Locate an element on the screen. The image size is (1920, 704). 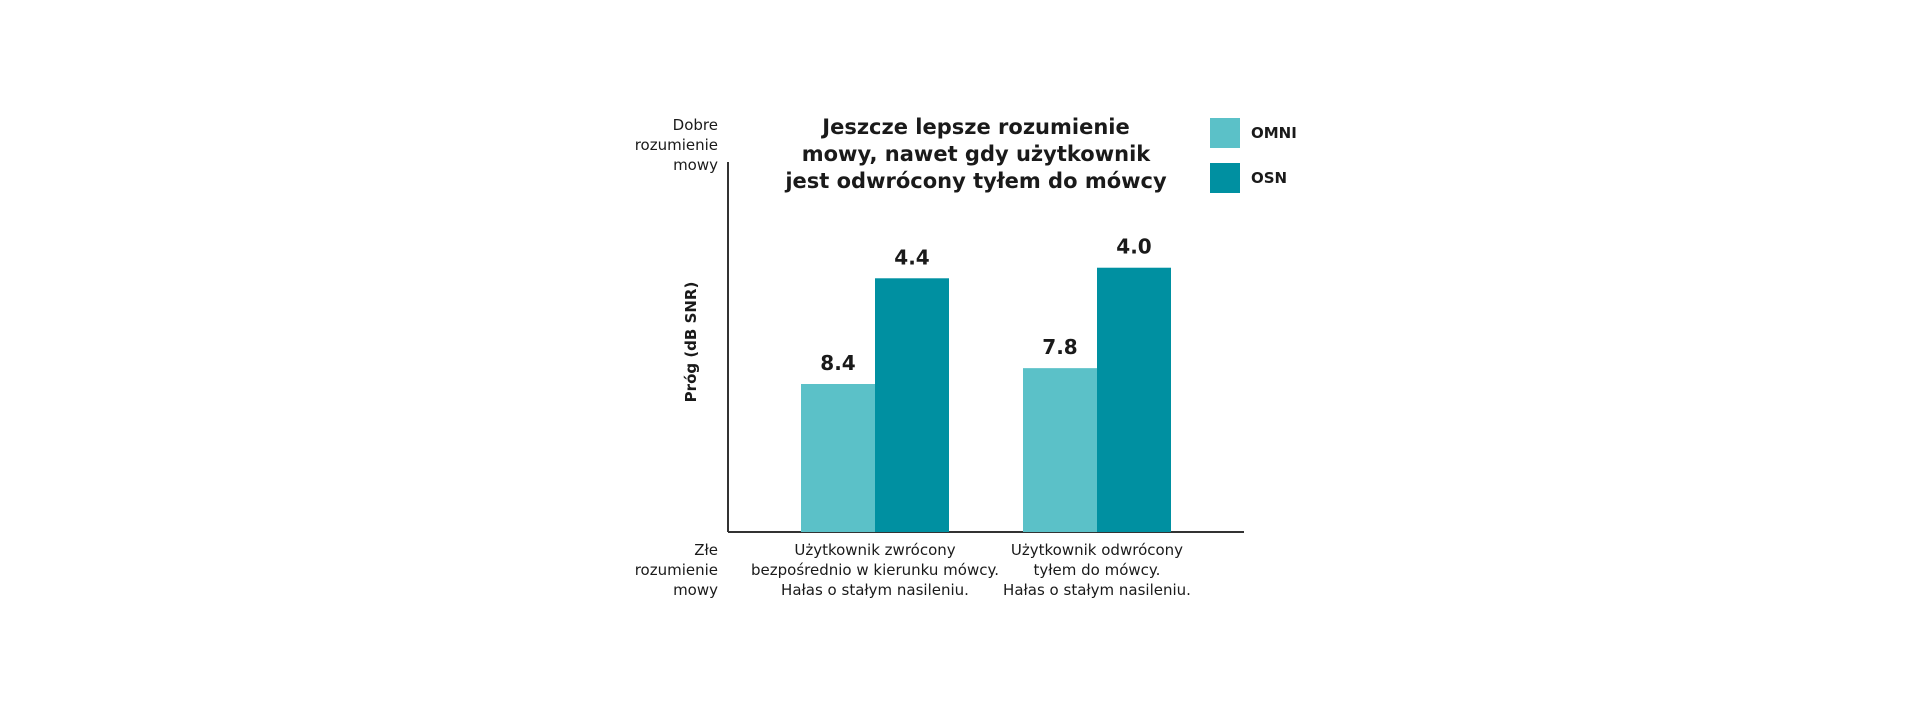
x-tick-label-1: Użytkownik odwrócony is located at coordinates (1097, 550).